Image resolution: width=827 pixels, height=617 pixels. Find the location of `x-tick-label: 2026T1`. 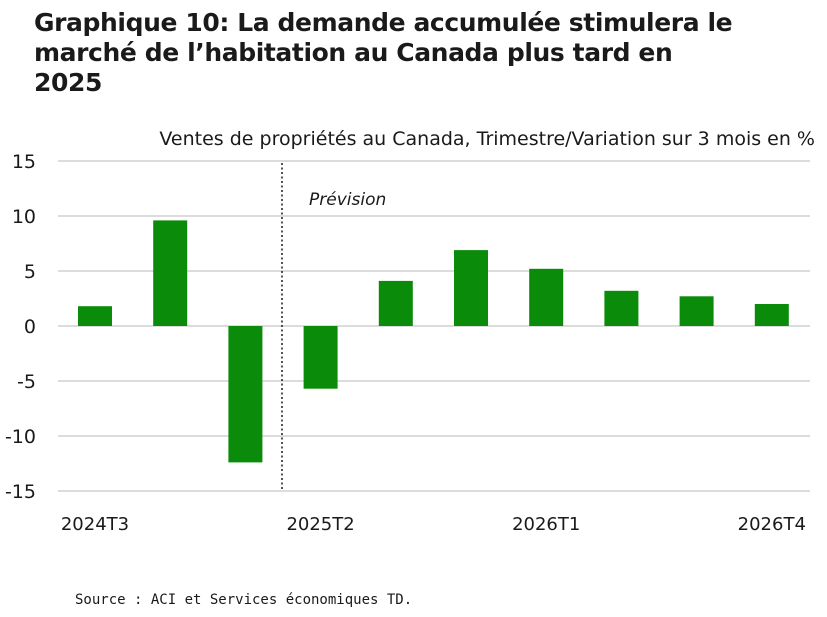

x-tick-label: 2026T1 is located at coordinates (546, 524).